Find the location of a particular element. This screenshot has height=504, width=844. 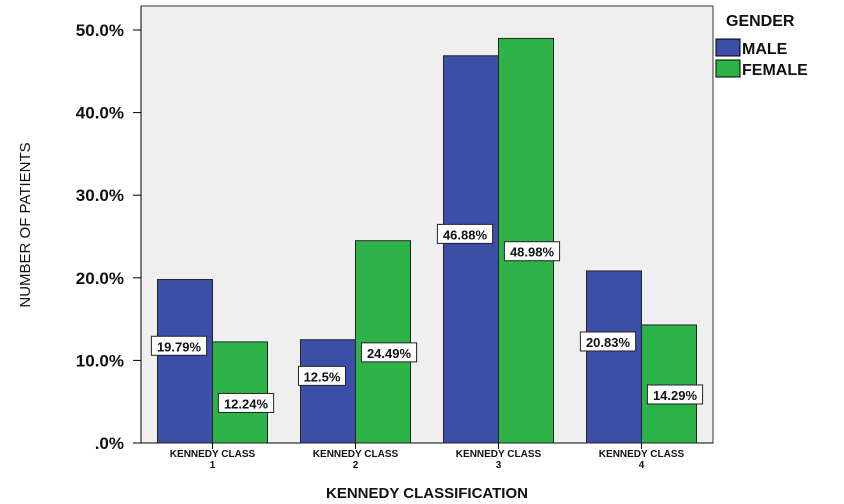

data-label-female-3: 48.98% is located at coordinates (532, 251).